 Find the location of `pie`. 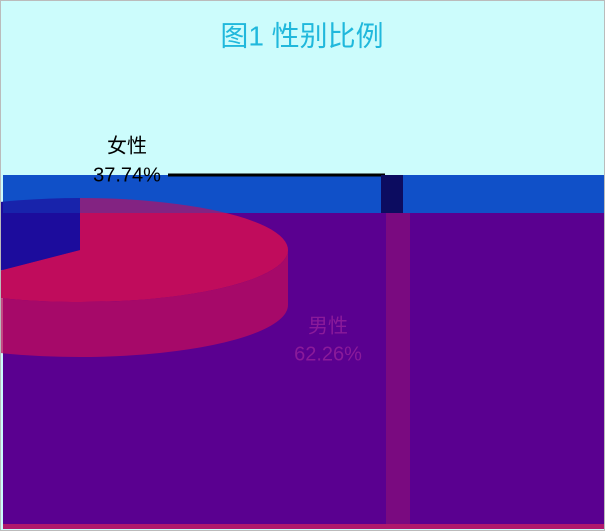

pie is located at coordinates (144, 277).